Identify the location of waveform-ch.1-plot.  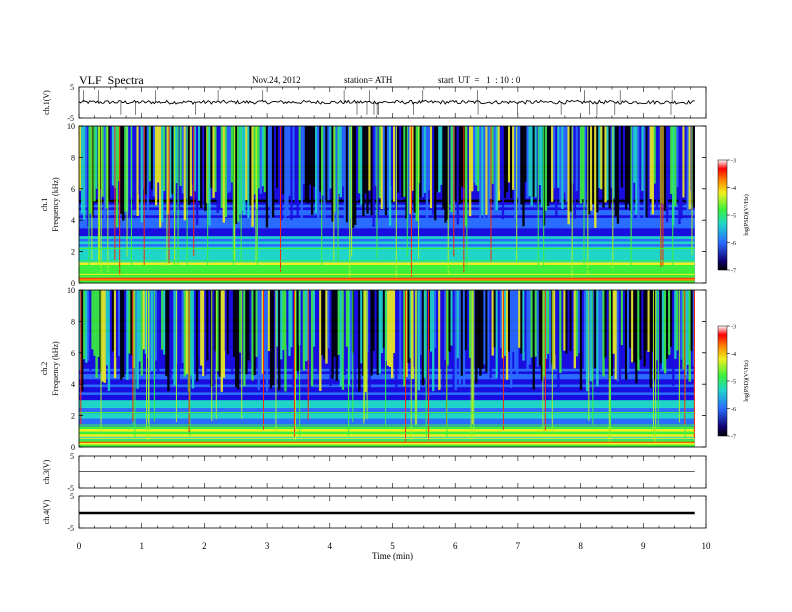
(392, 102).